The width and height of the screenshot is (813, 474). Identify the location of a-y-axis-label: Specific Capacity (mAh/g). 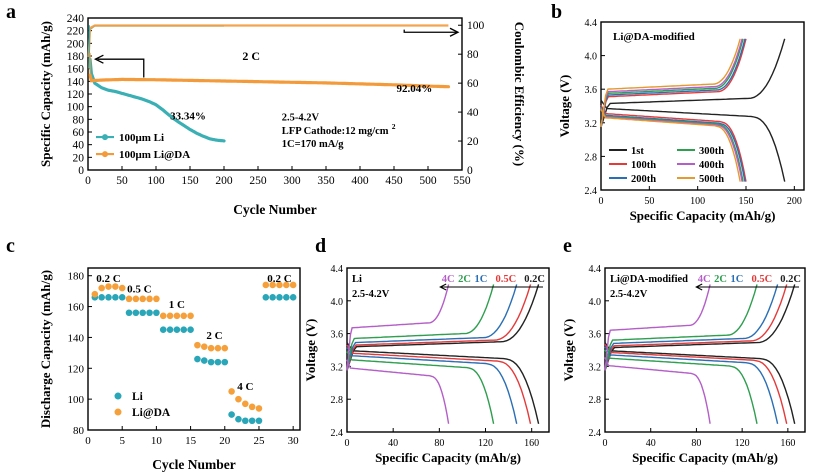
(45, 94).